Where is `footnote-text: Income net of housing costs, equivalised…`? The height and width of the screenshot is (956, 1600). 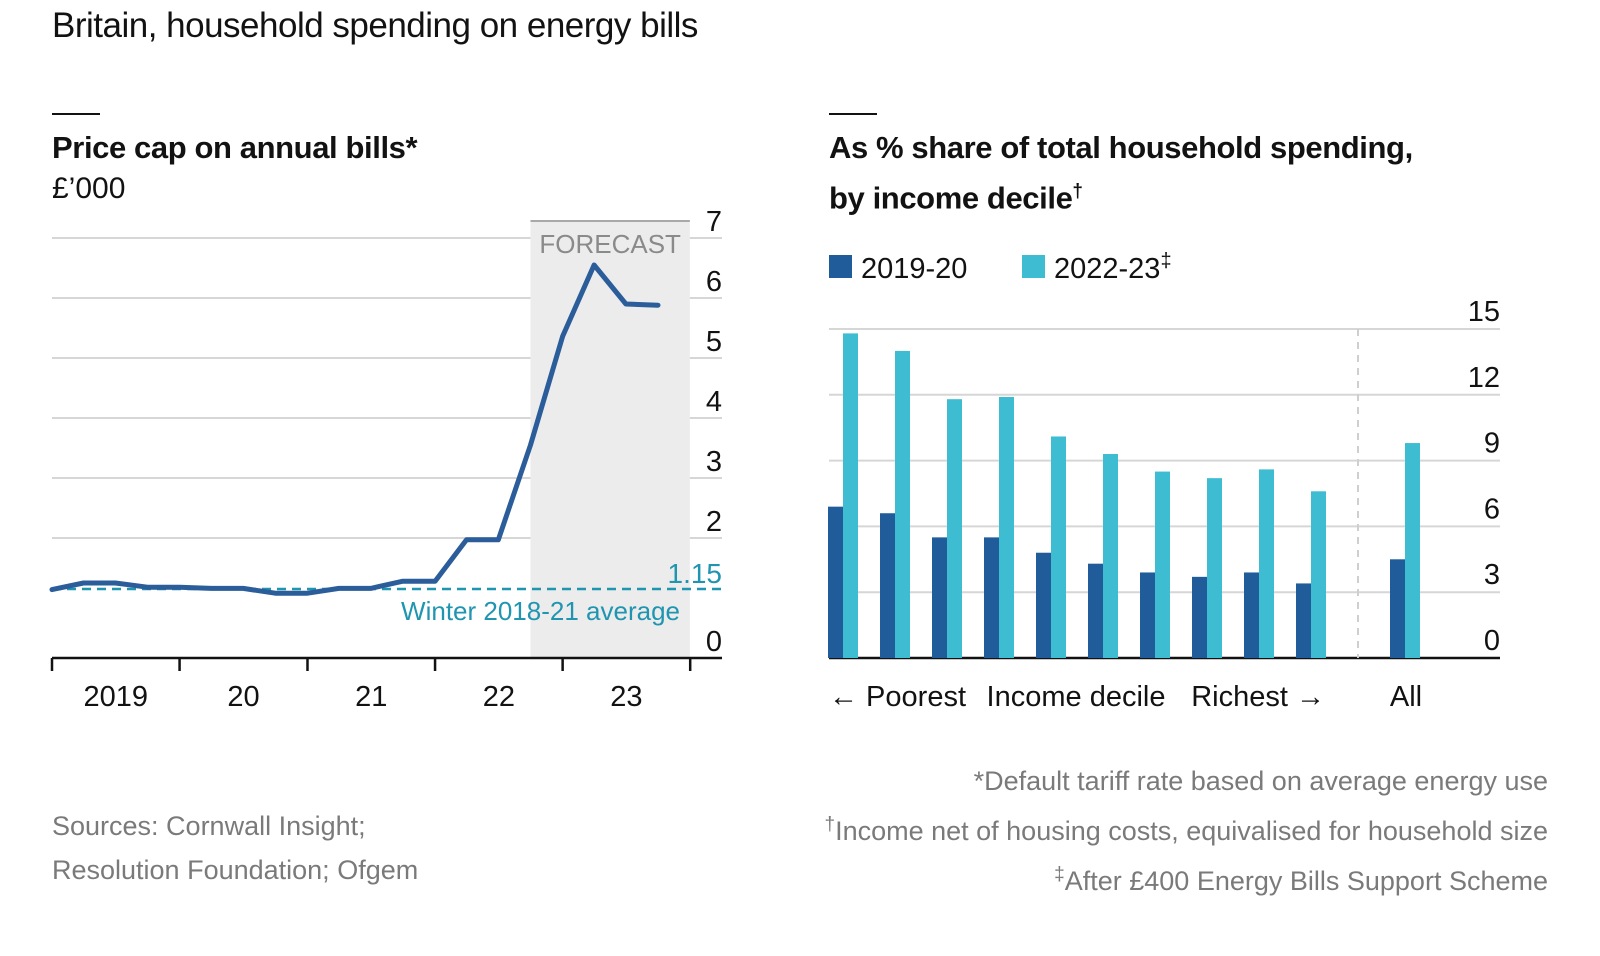
footnote-text: Income net of housing costs, equivalised… is located at coordinates (1191, 831).